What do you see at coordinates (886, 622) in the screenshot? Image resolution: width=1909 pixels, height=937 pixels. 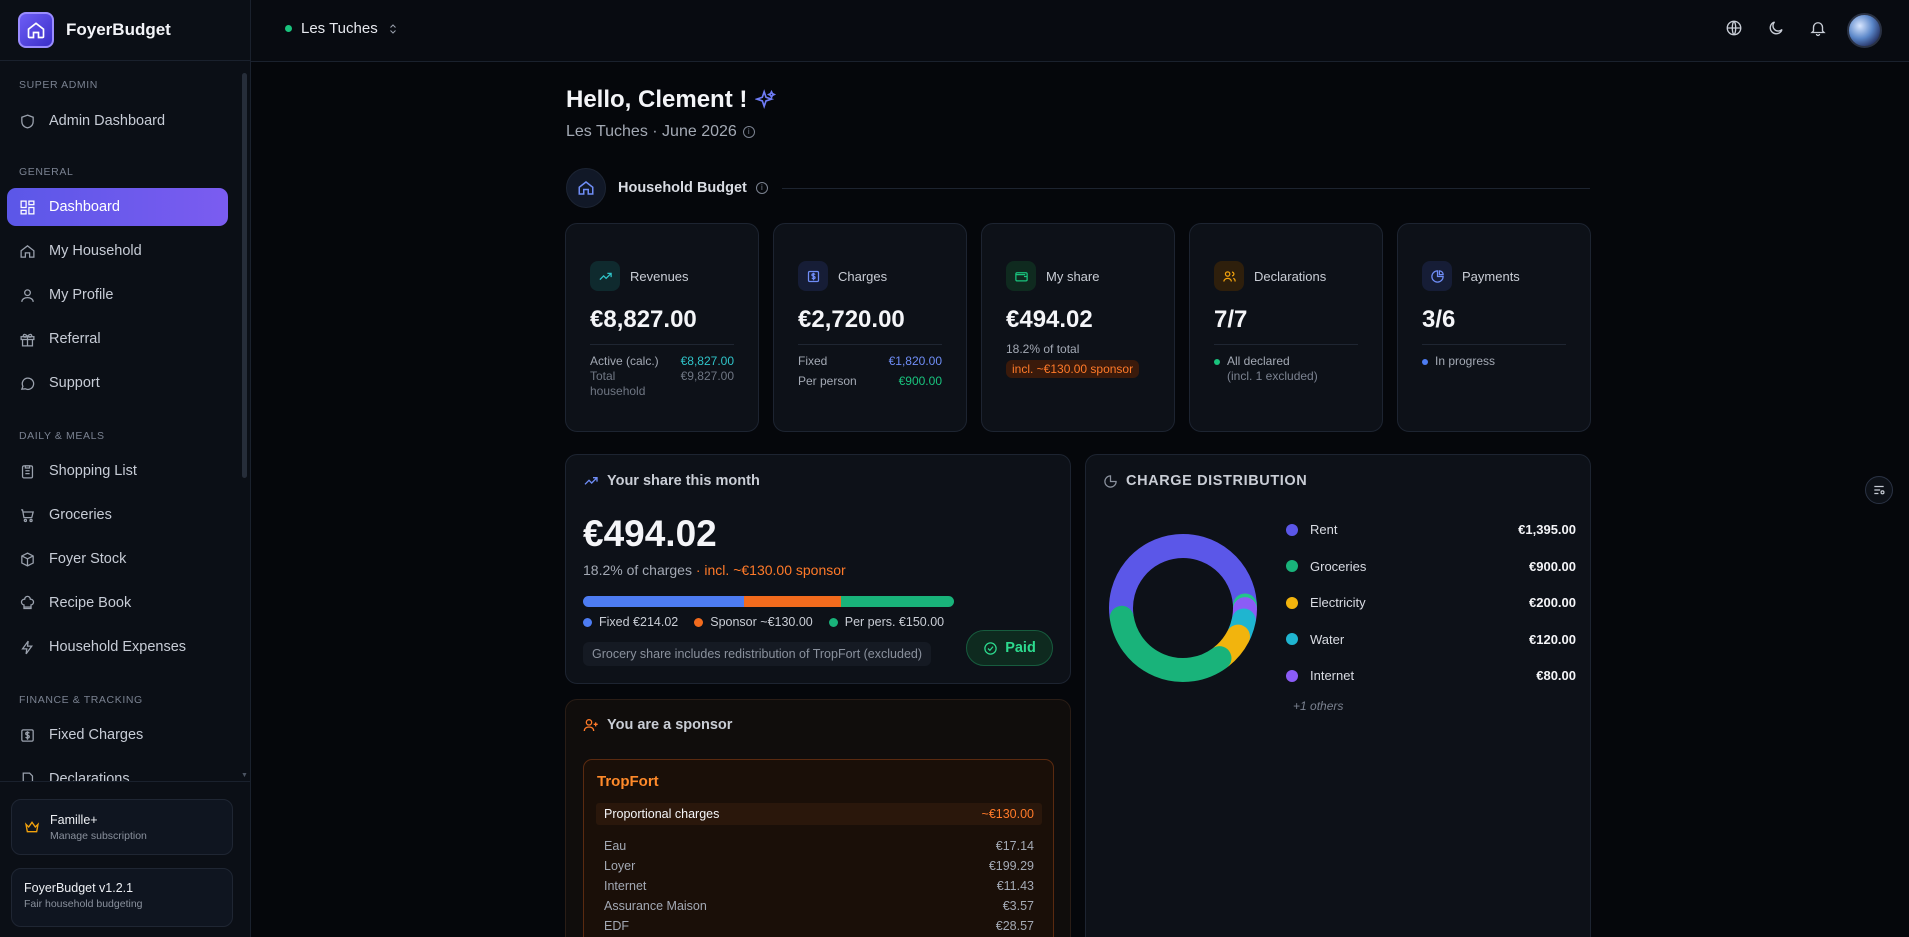 I see `legend-per-person: Per pers. €150.00` at bounding box center [886, 622].